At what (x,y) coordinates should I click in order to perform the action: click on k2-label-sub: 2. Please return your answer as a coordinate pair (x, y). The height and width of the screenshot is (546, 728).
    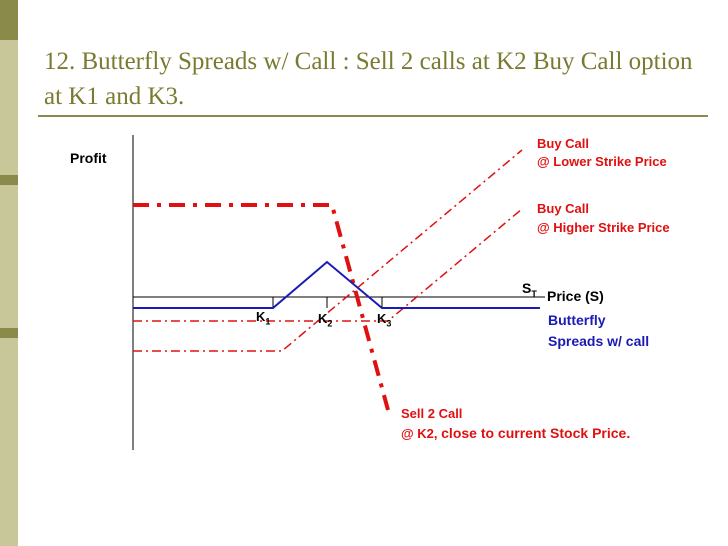
    Looking at the image, I should click on (330, 323).